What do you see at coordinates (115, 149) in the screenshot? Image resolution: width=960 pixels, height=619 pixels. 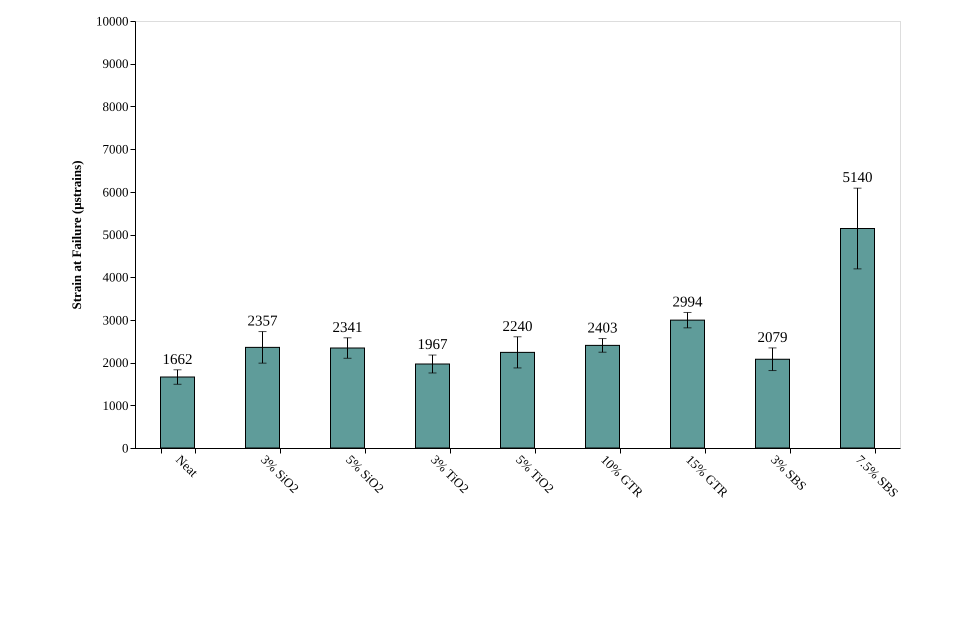 I see `y-tick-label: 7000` at bounding box center [115, 149].